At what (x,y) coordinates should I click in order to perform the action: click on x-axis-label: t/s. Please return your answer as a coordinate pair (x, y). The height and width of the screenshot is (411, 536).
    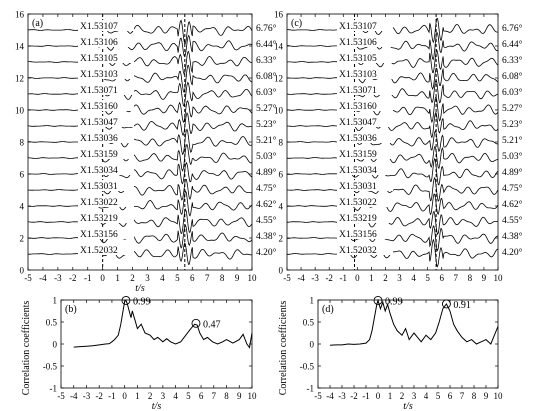
    Looking at the image, I should click on (408, 406).